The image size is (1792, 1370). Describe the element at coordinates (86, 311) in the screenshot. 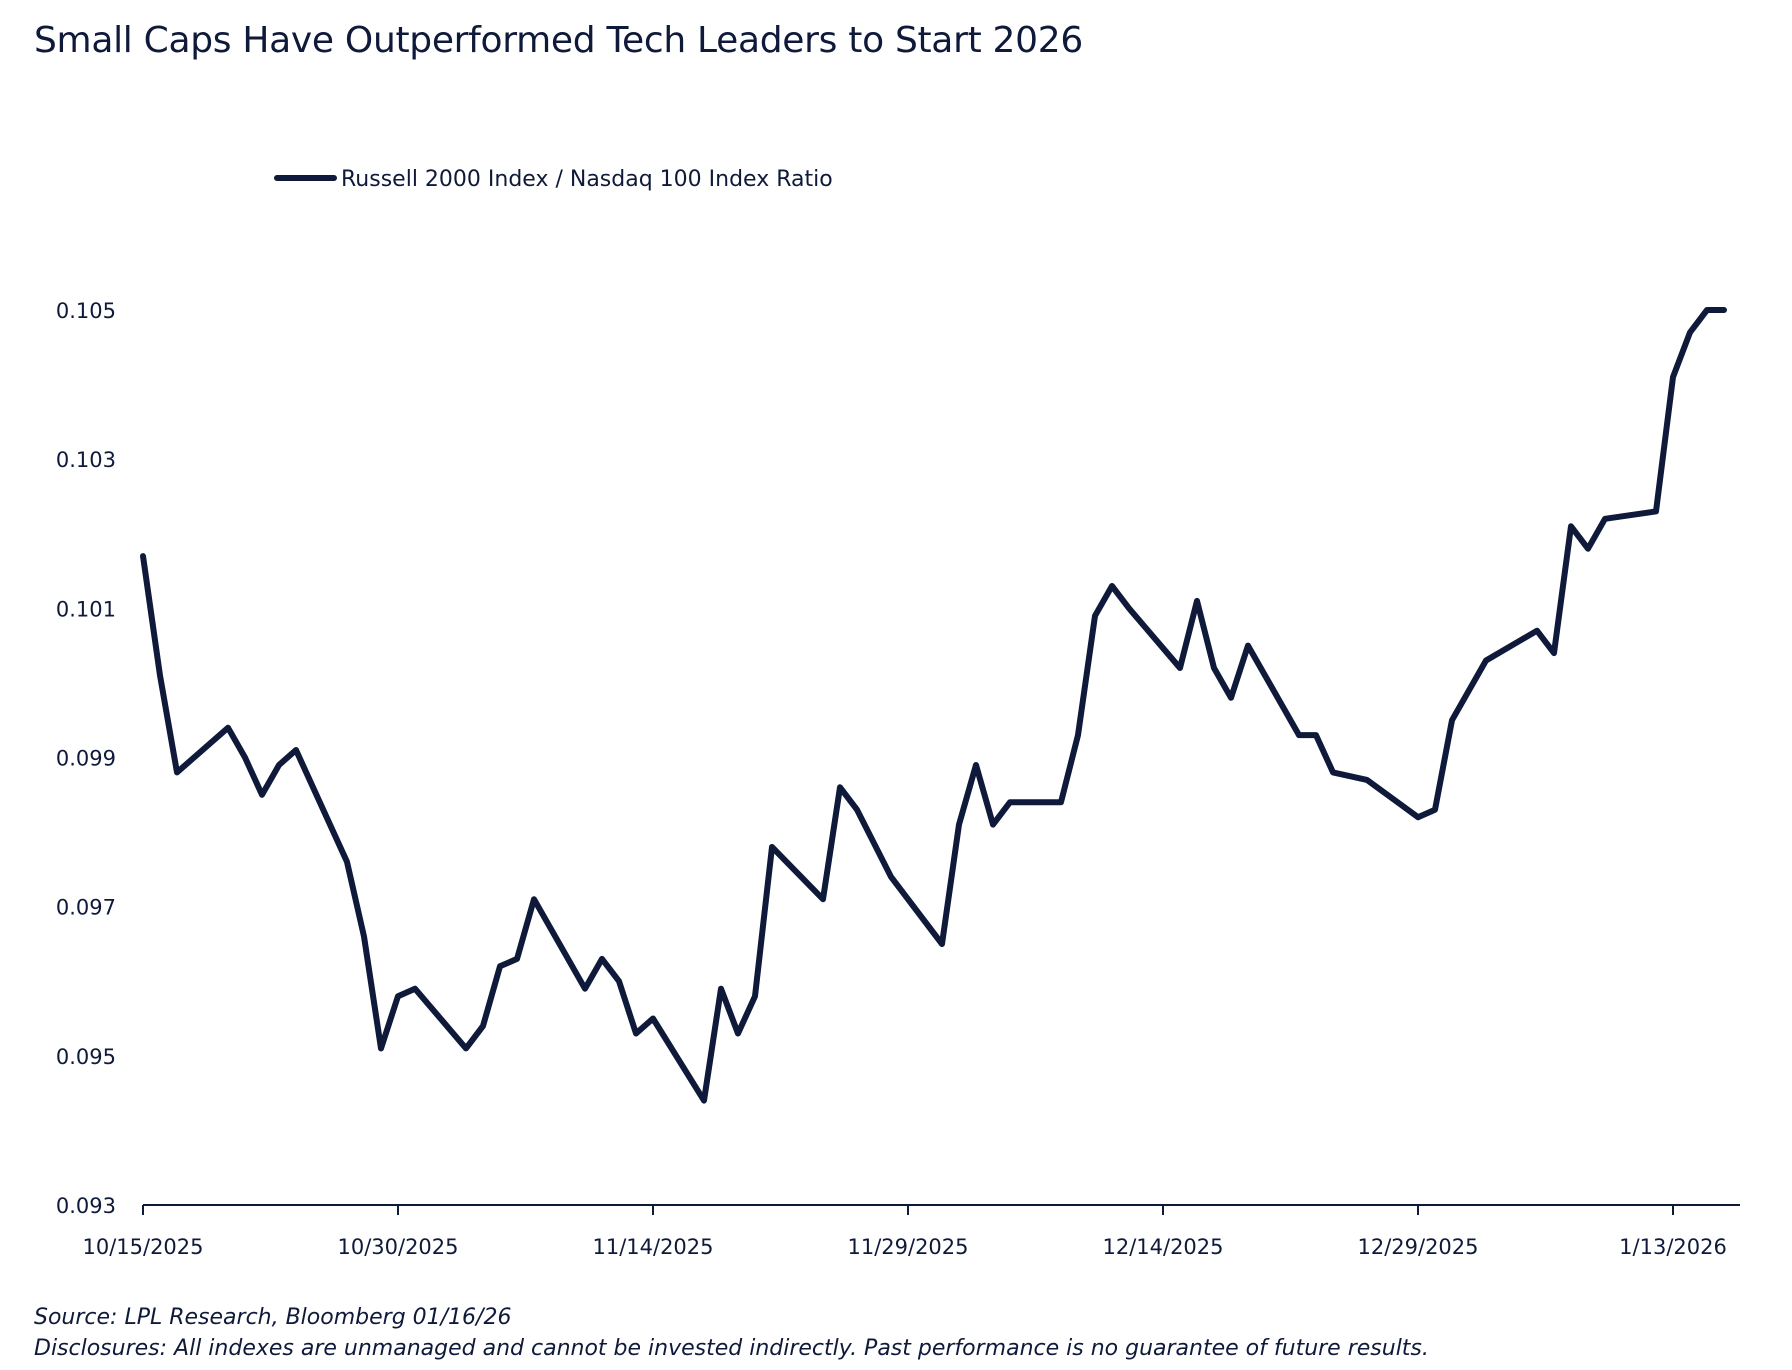

I see `y-tick-label: 0.105` at that location.